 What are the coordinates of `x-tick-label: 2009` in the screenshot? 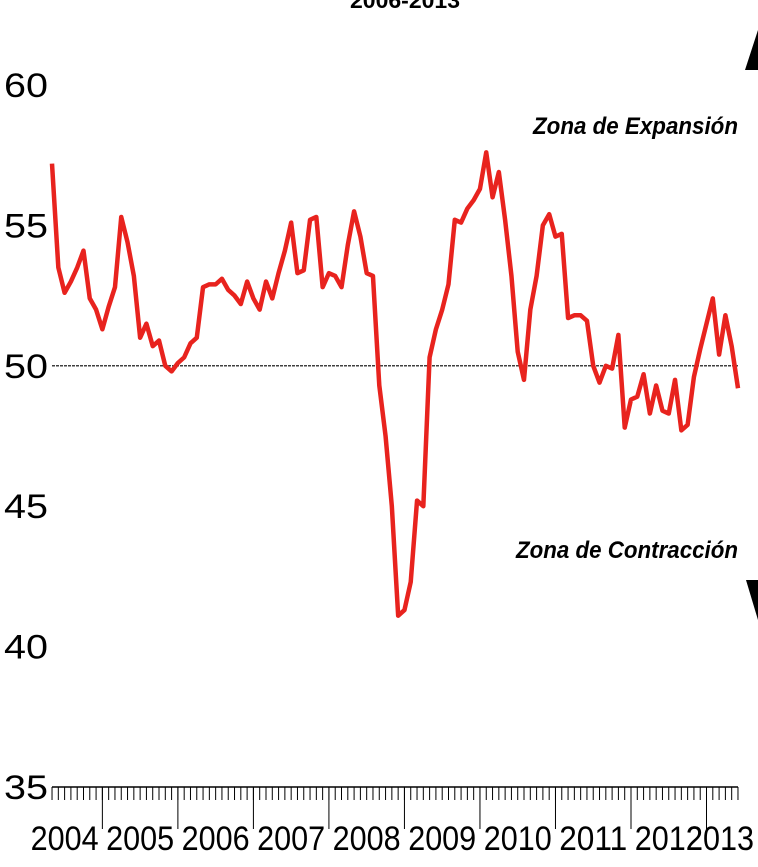 It's located at (442, 839).